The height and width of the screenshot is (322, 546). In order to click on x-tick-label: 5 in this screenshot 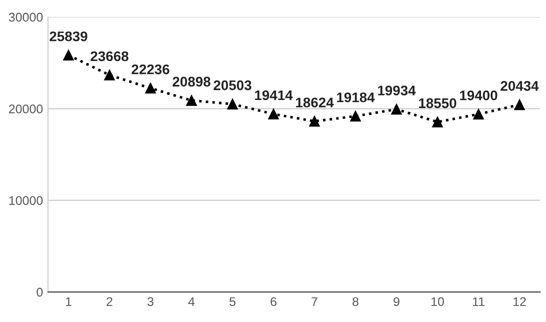, I will do `click(233, 301)`.